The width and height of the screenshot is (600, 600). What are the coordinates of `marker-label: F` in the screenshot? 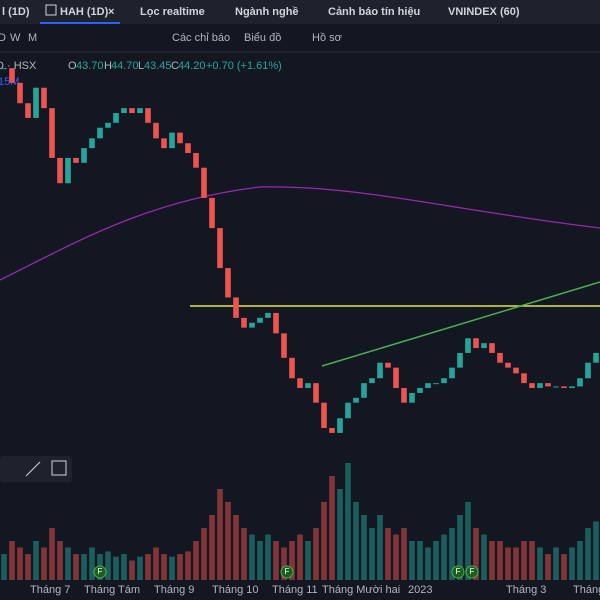 It's located at (100, 571).